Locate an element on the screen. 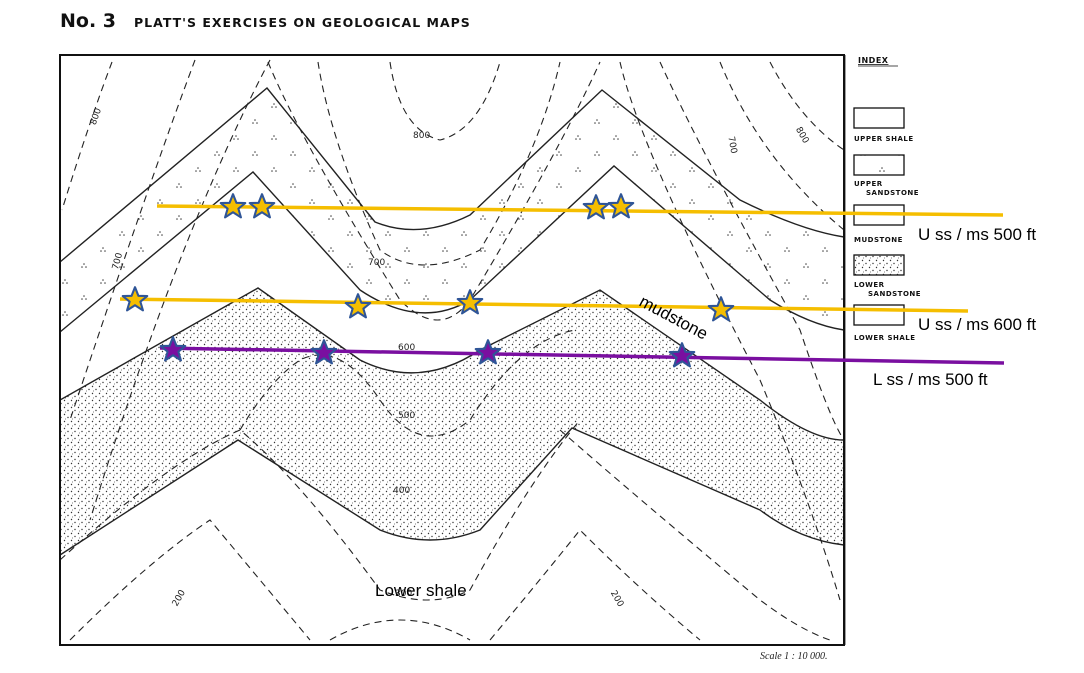  svg-text: 300 is located at coordinates (403, 594).